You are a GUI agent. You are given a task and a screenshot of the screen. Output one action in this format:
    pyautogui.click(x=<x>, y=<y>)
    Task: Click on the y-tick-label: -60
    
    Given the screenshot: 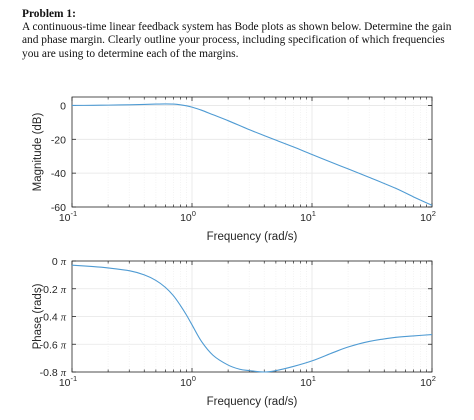 What is the action you would take?
    pyautogui.click(x=58, y=208)
    